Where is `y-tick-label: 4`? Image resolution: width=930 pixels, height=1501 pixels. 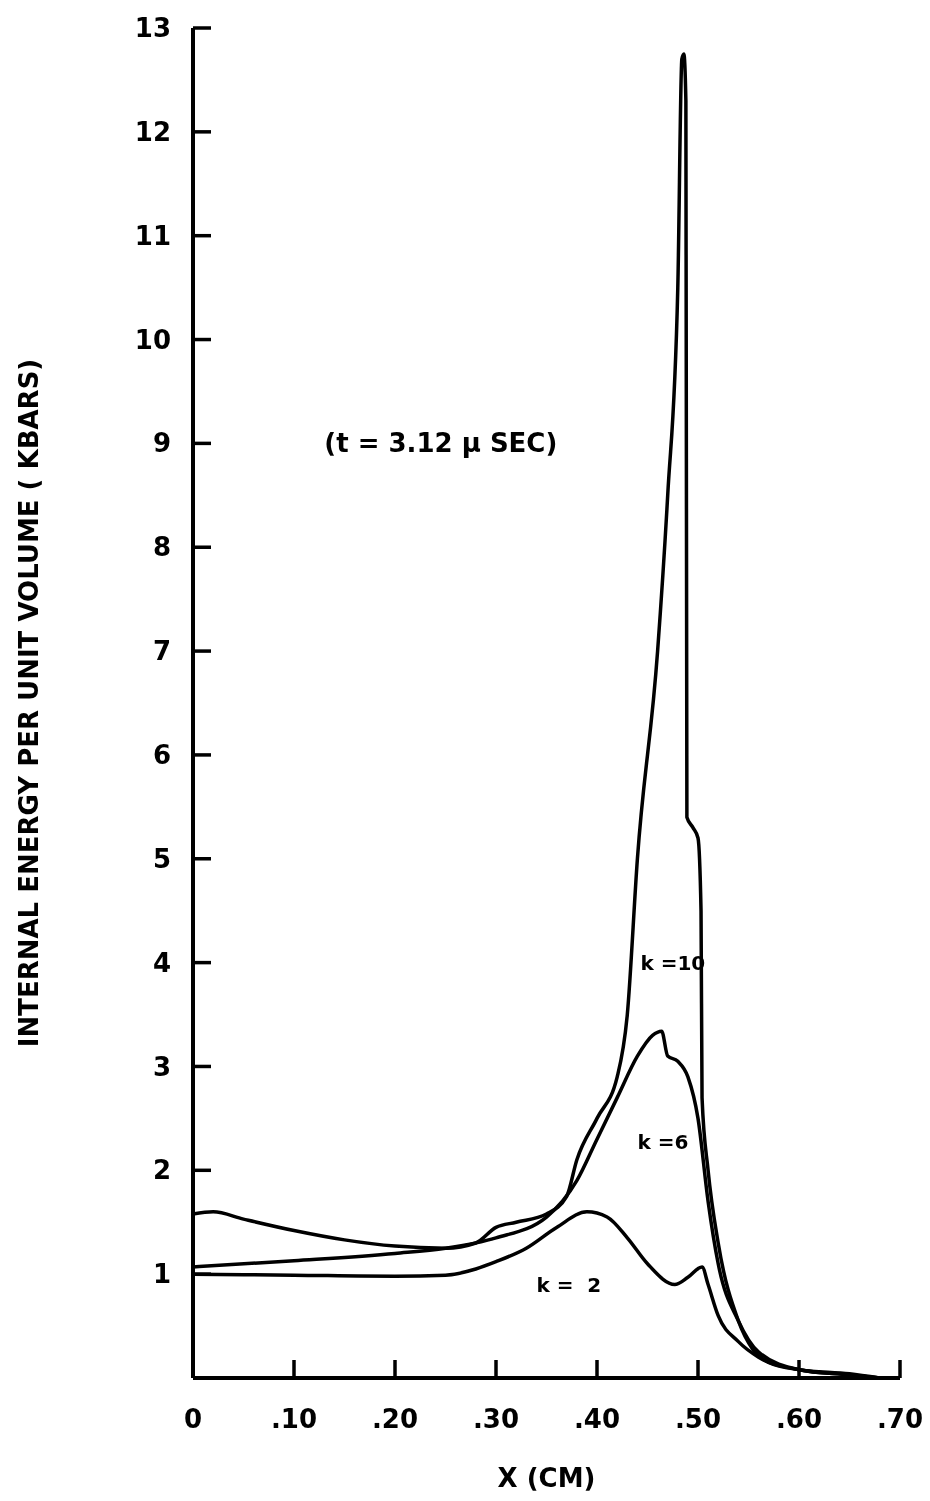
y-tick-label: 4 is located at coordinates (161, 962).